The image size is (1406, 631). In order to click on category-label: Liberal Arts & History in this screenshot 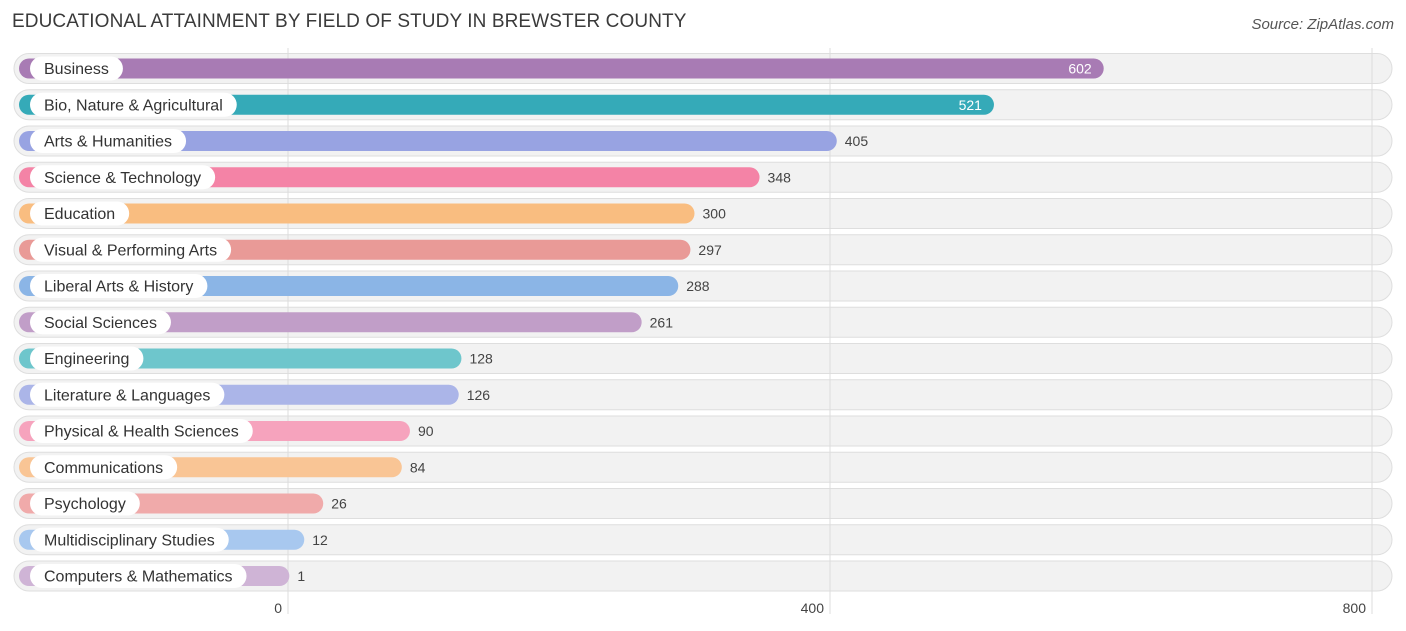, I will do `click(118, 287)`.